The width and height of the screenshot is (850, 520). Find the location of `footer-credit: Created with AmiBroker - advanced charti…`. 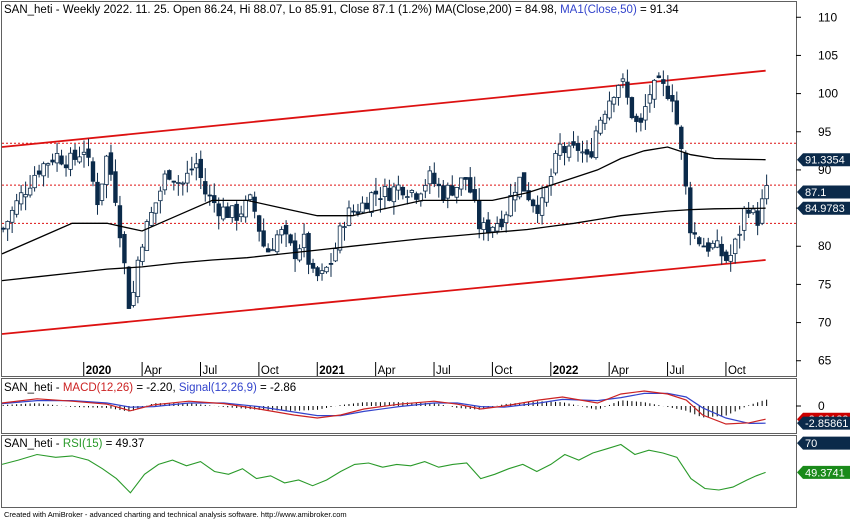

footer-credit: Created with AmiBroker - advanced charti… is located at coordinates (175, 514).